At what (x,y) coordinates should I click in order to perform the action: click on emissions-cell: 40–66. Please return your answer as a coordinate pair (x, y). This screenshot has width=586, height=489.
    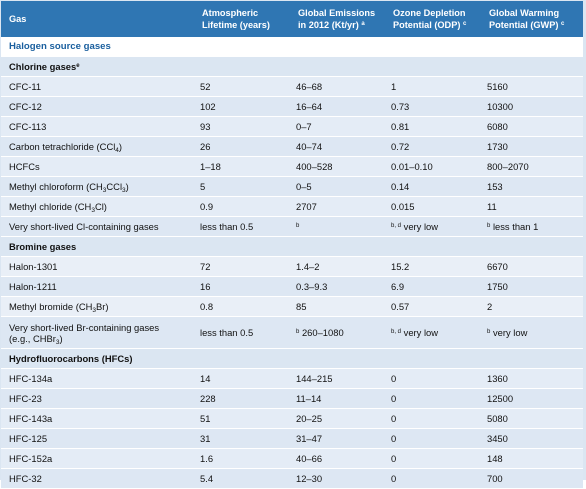
    Looking at the image, I should click on (337, 458).